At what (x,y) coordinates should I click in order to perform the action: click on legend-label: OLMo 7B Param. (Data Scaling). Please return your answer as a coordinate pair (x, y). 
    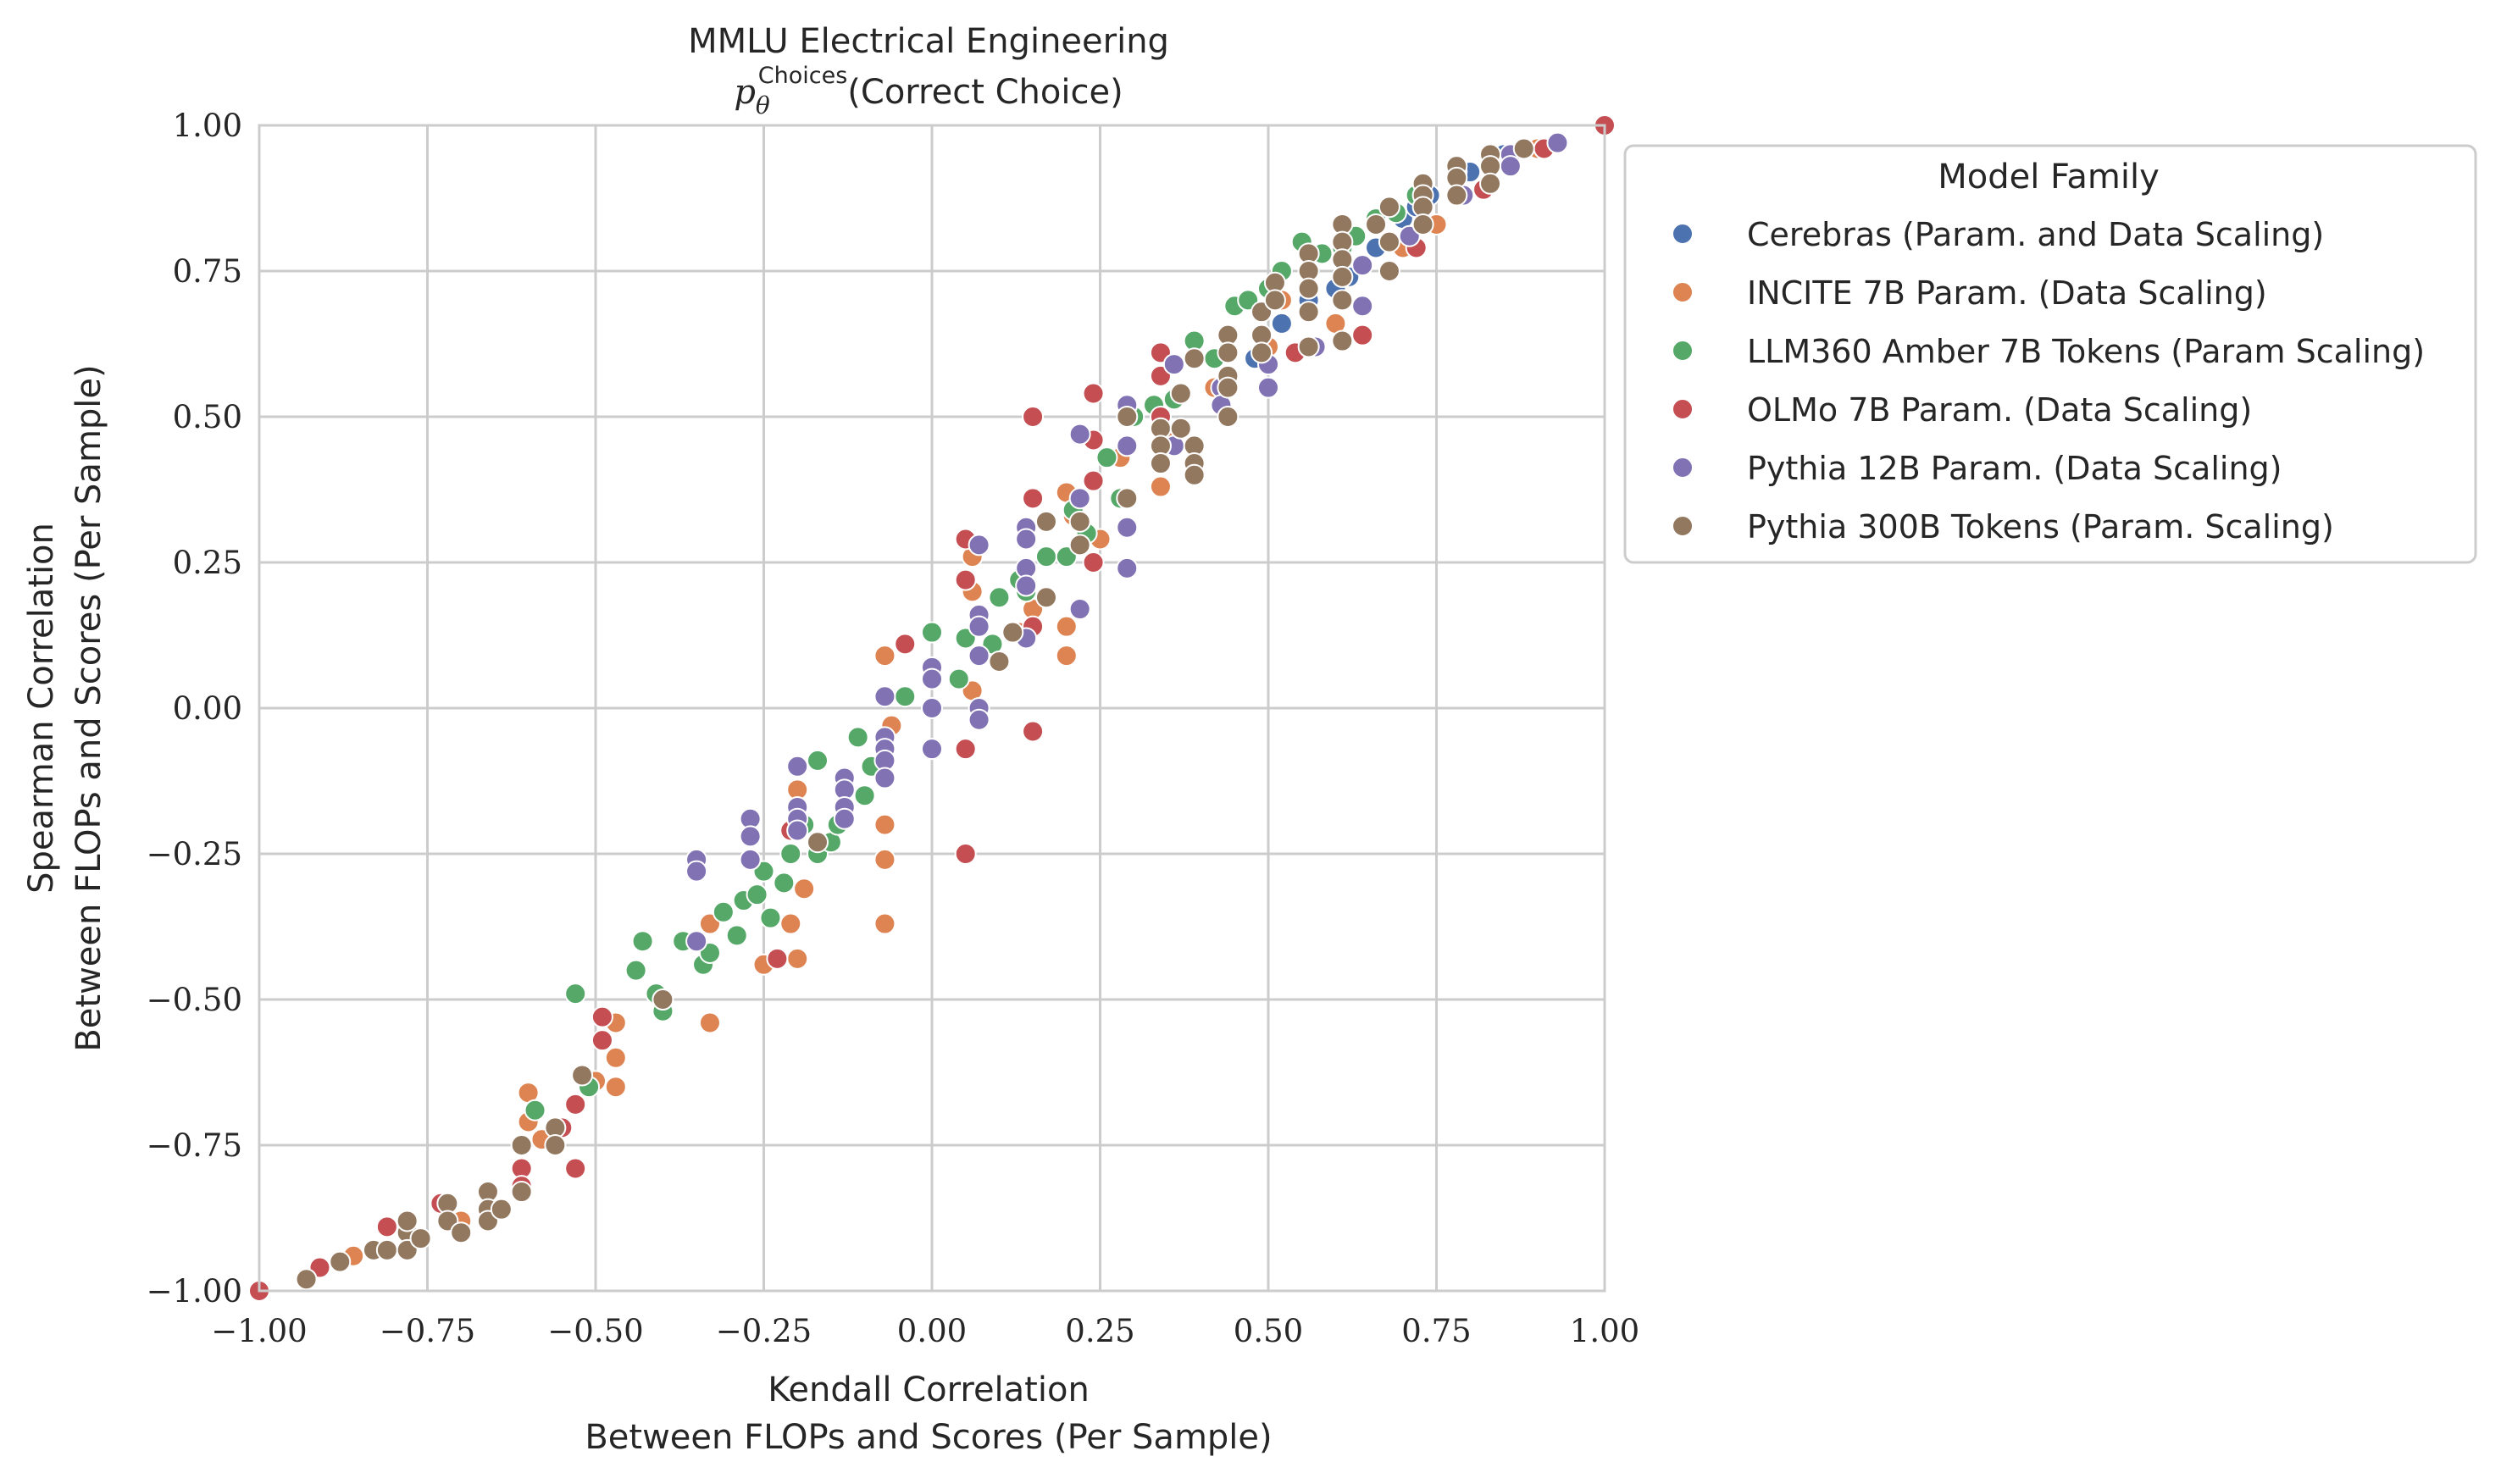
    Looking at the image, I should click on (1999, 410).